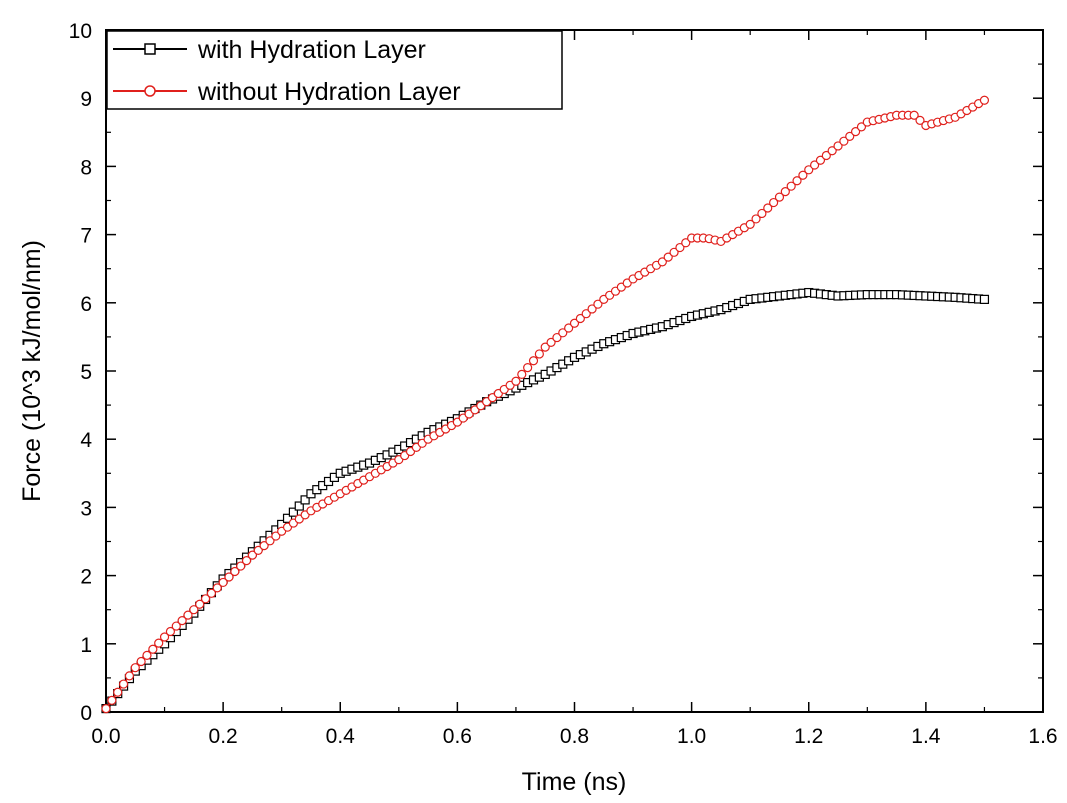 This screenshot has height=803, width=1067. What do you see at coordinates (691, 736) in the screenshot?
I see `x-tick-label: 1.0` at bounding box center [691, 736].